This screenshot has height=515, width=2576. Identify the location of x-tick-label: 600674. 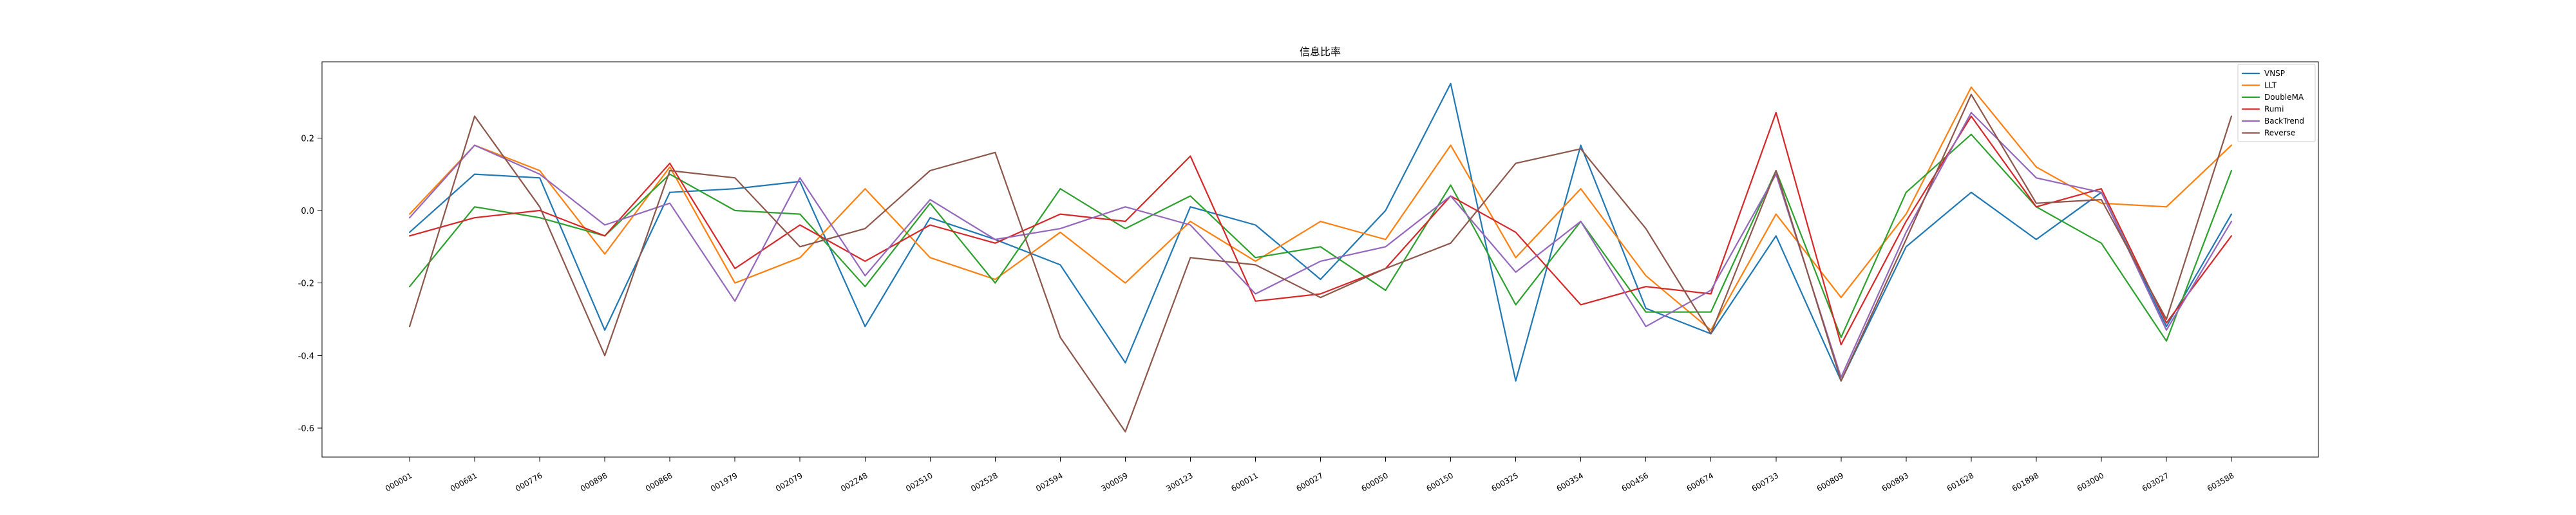
(1700, 482).